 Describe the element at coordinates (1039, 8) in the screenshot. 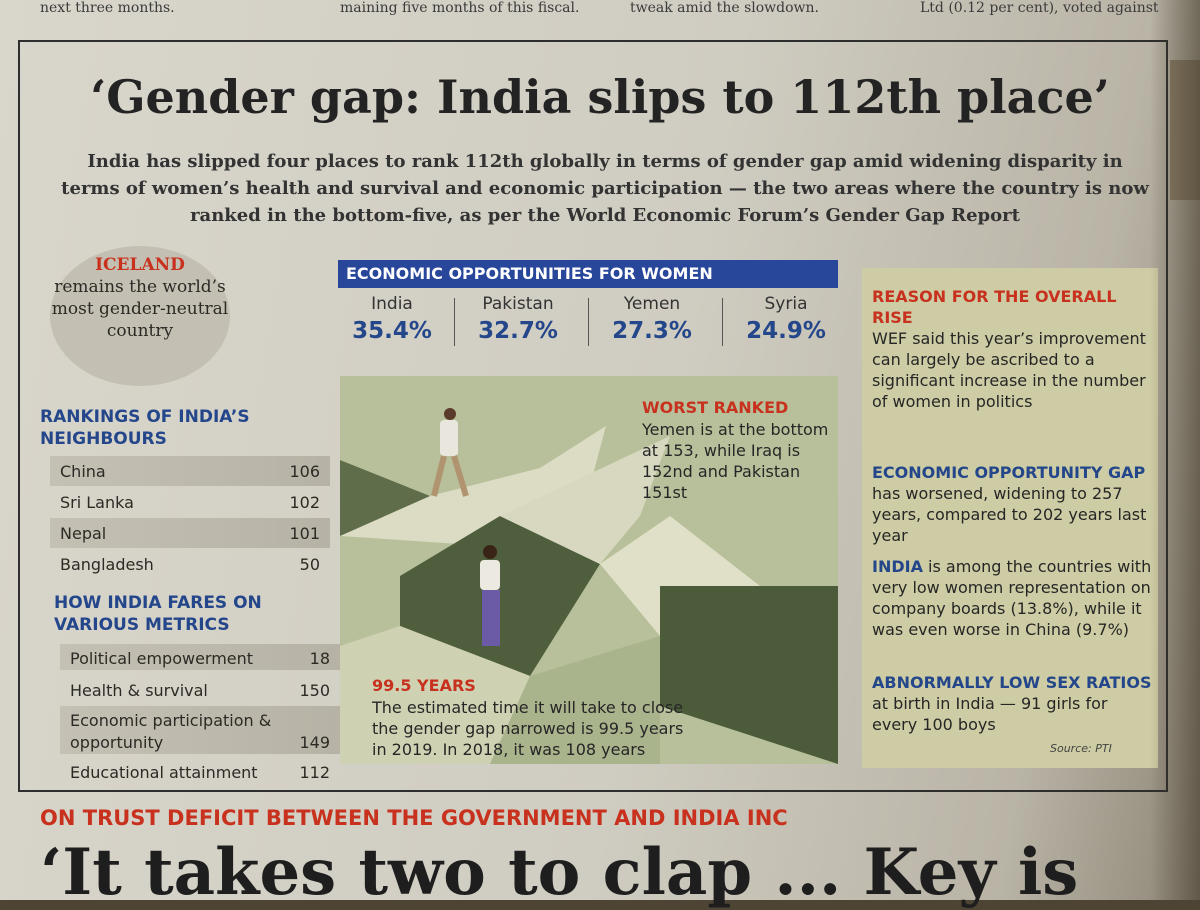

I see `snippet-4: Ltd (0.12 per cent), voted against` at that location.